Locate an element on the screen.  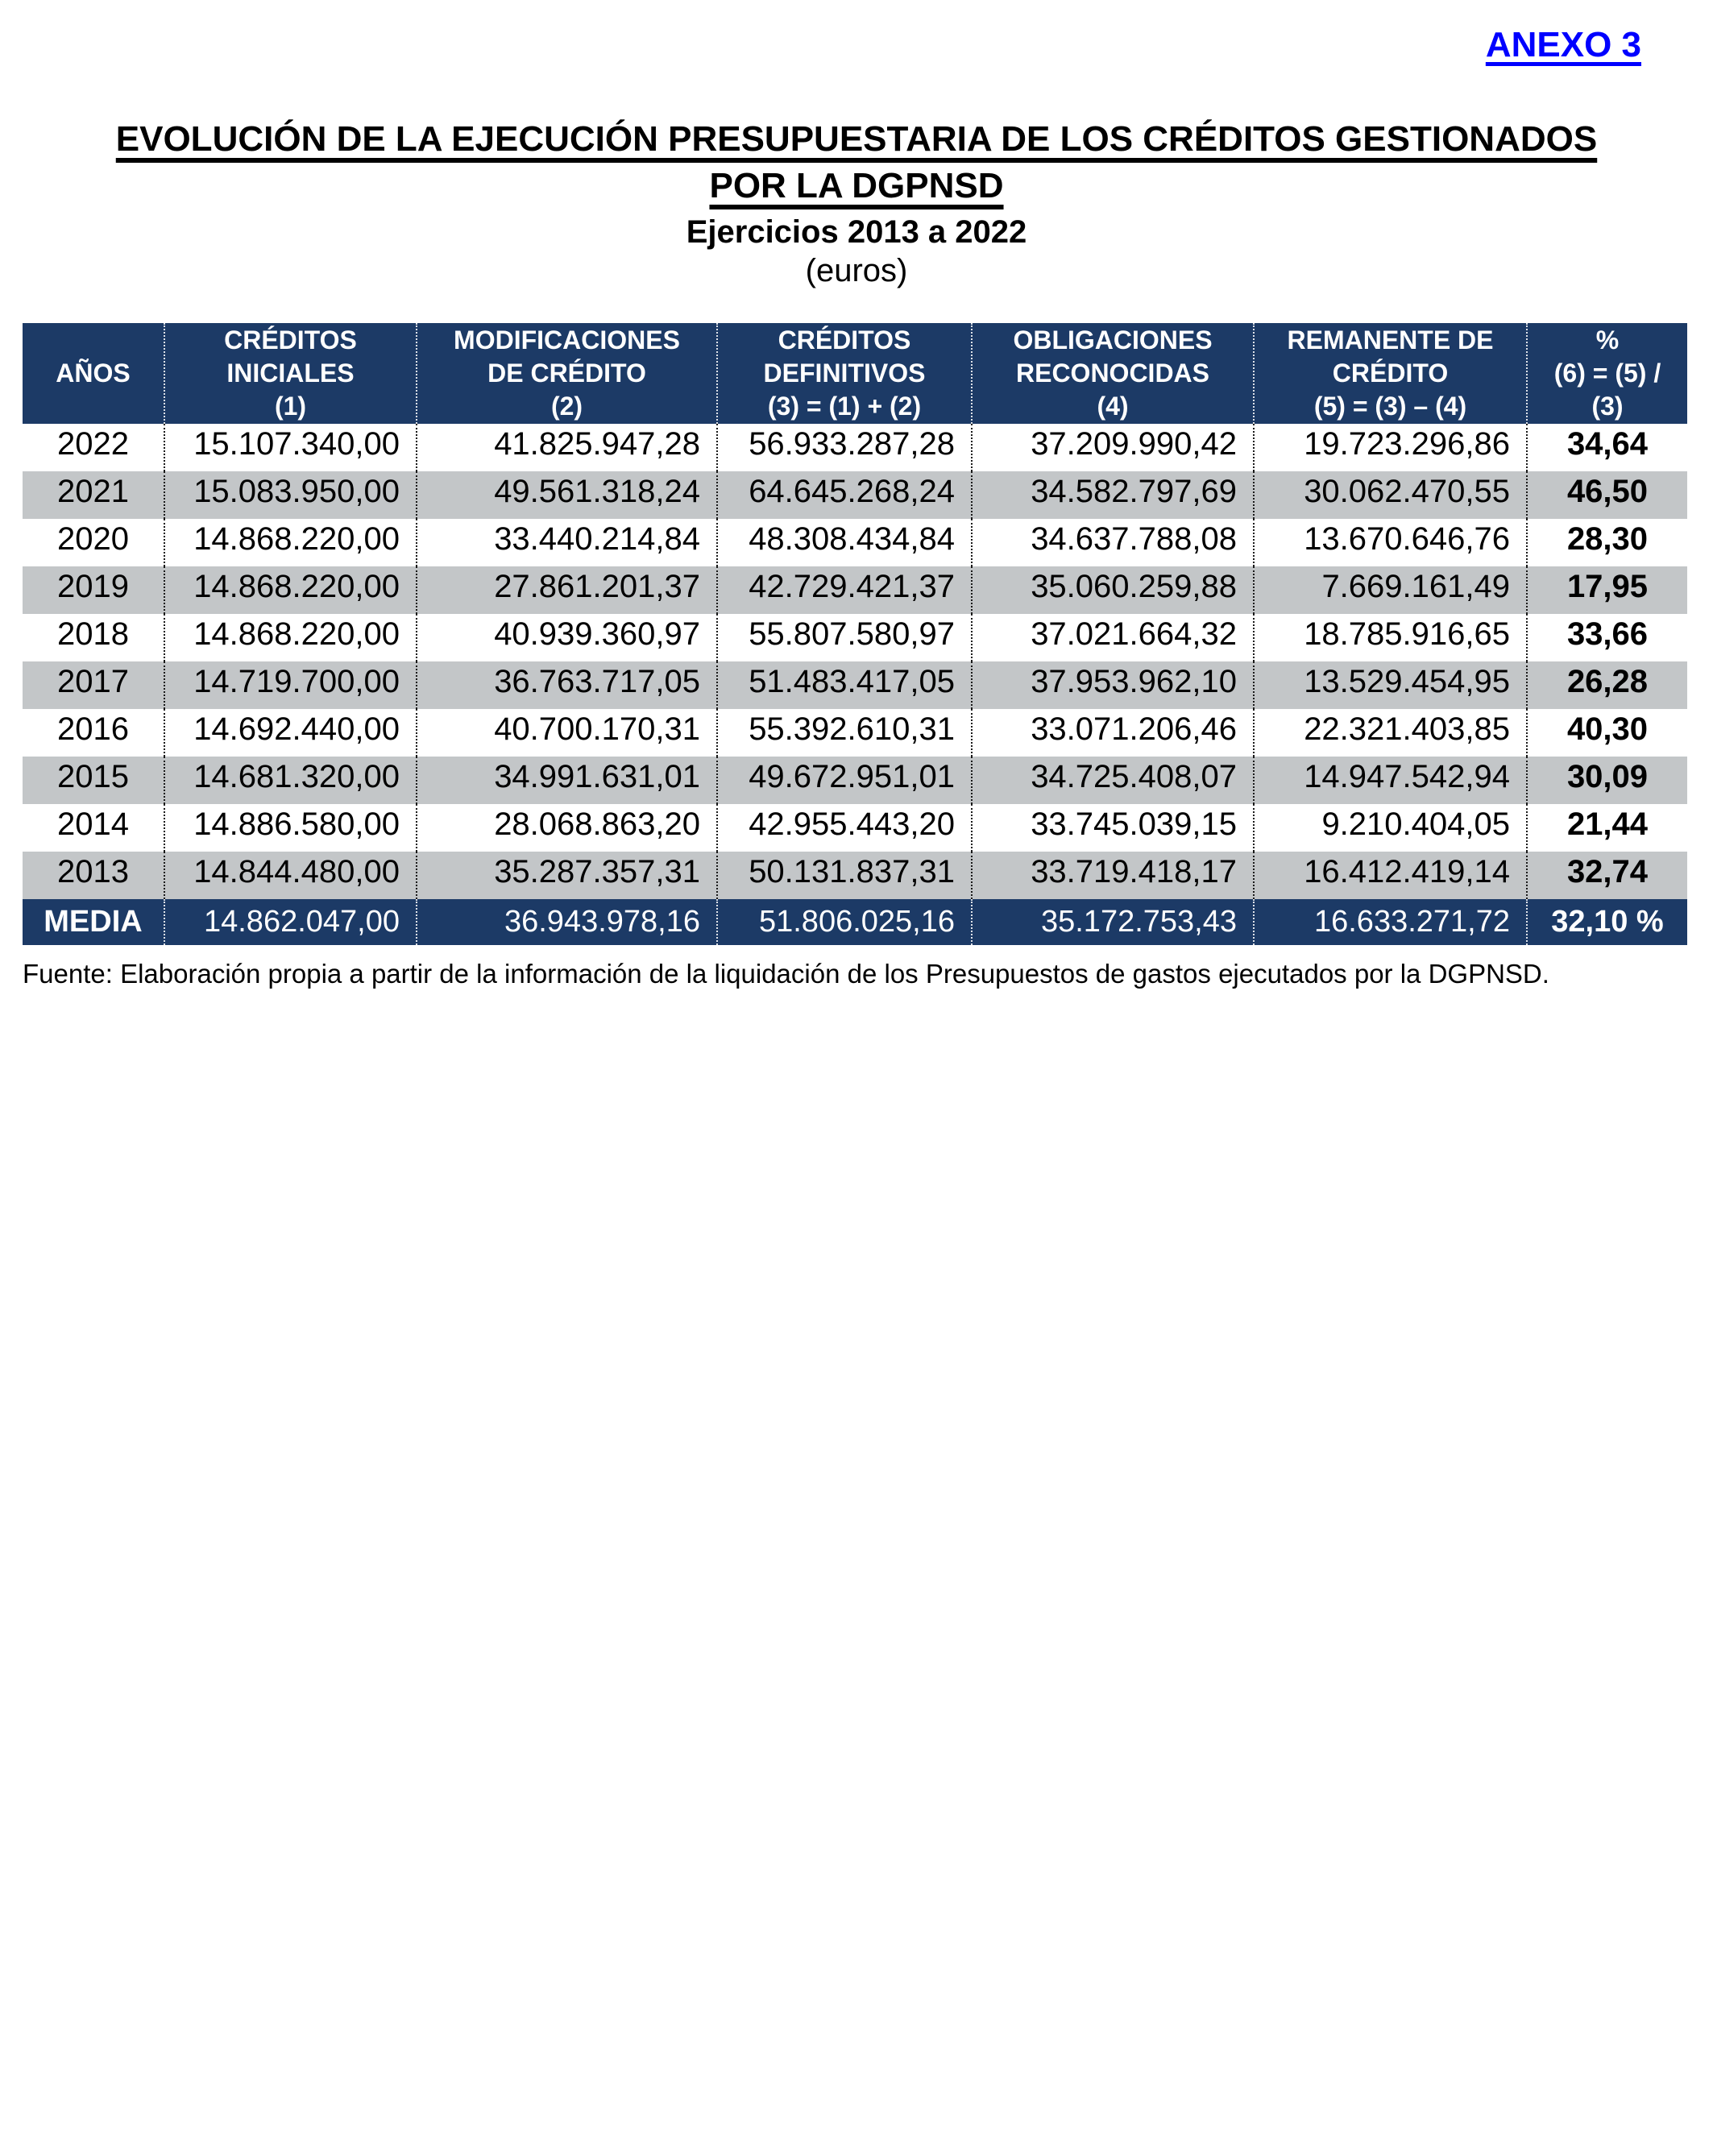
amount-cell: 18.785.916,65 is located at coordinates (1390, 637).